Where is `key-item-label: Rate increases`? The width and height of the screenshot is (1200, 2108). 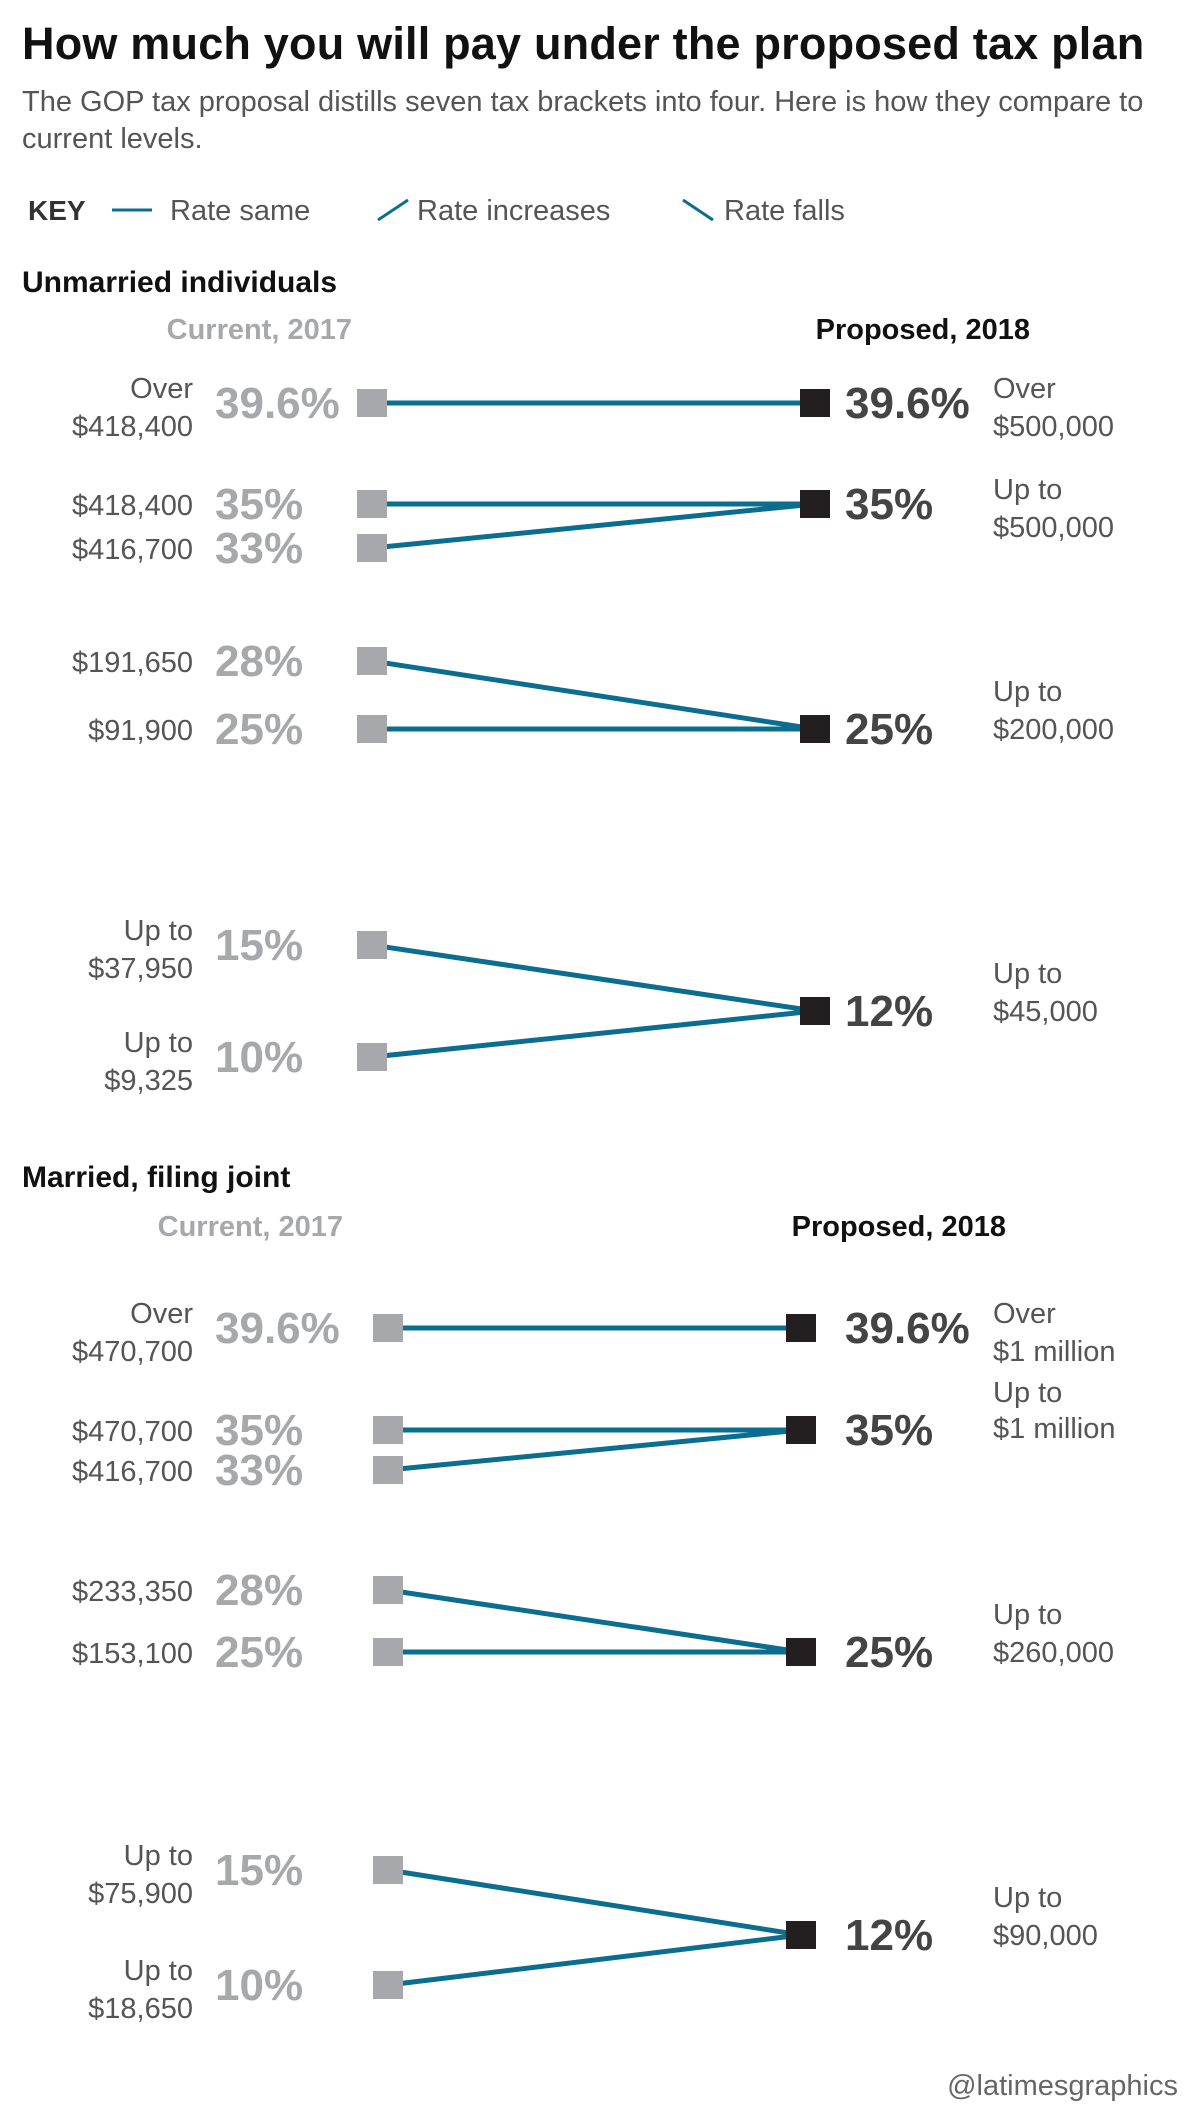
key-item-label: Rate increases is located at coordinates (513, 211).